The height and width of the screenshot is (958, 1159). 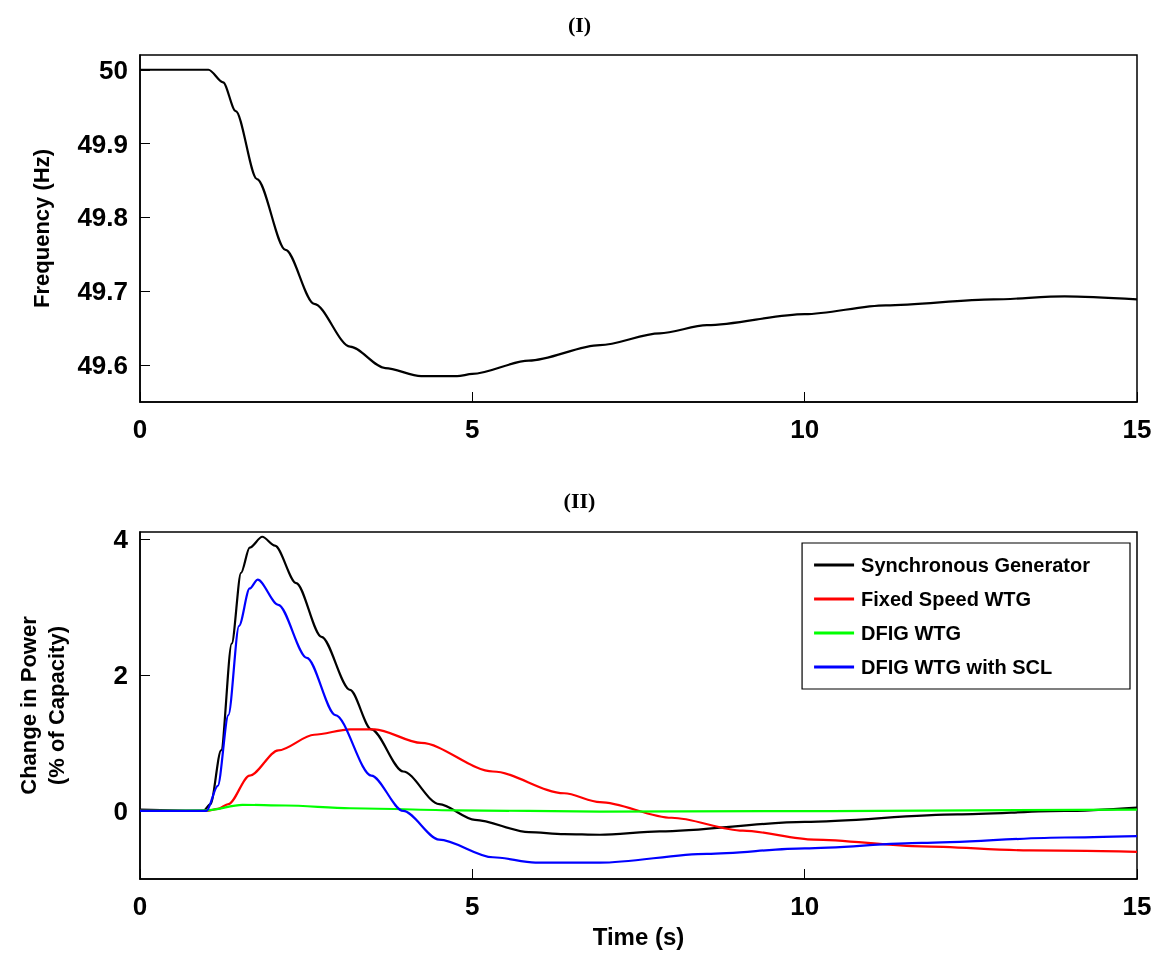 I want to click on chart-title: (II), so click(x=579, y=500).